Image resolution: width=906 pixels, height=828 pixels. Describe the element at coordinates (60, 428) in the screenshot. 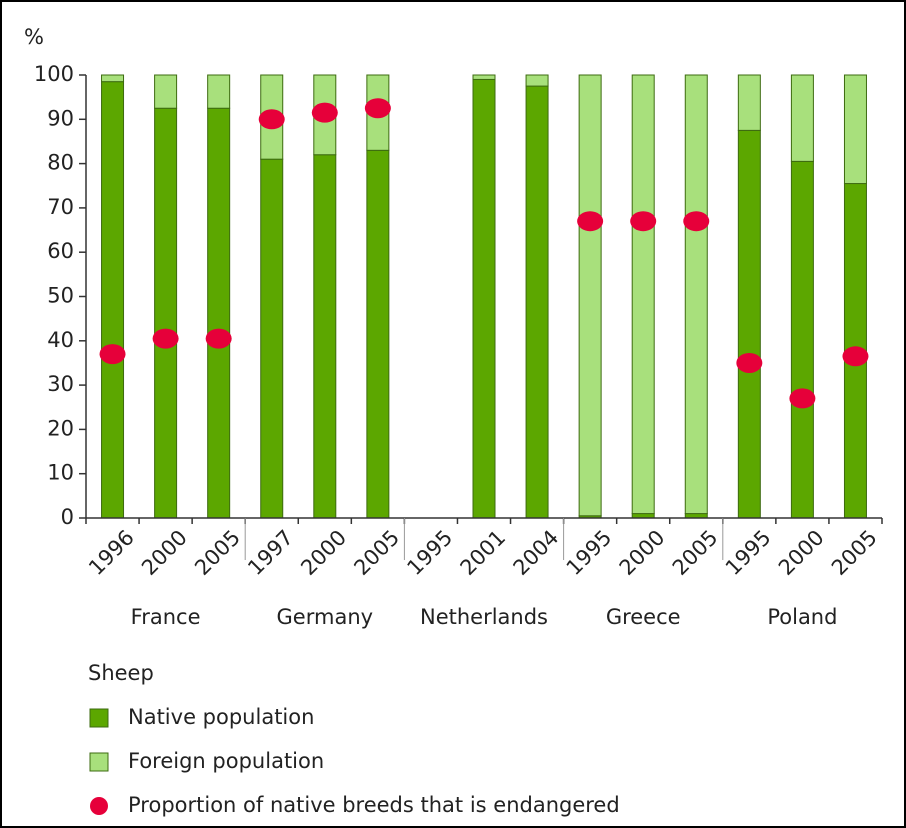

I see `y-tick-label: 20` at that location.